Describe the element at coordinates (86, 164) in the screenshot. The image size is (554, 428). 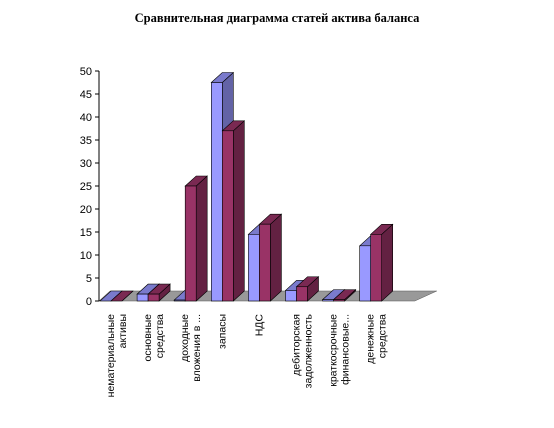
I see `y-tick-label: 30` at that location.